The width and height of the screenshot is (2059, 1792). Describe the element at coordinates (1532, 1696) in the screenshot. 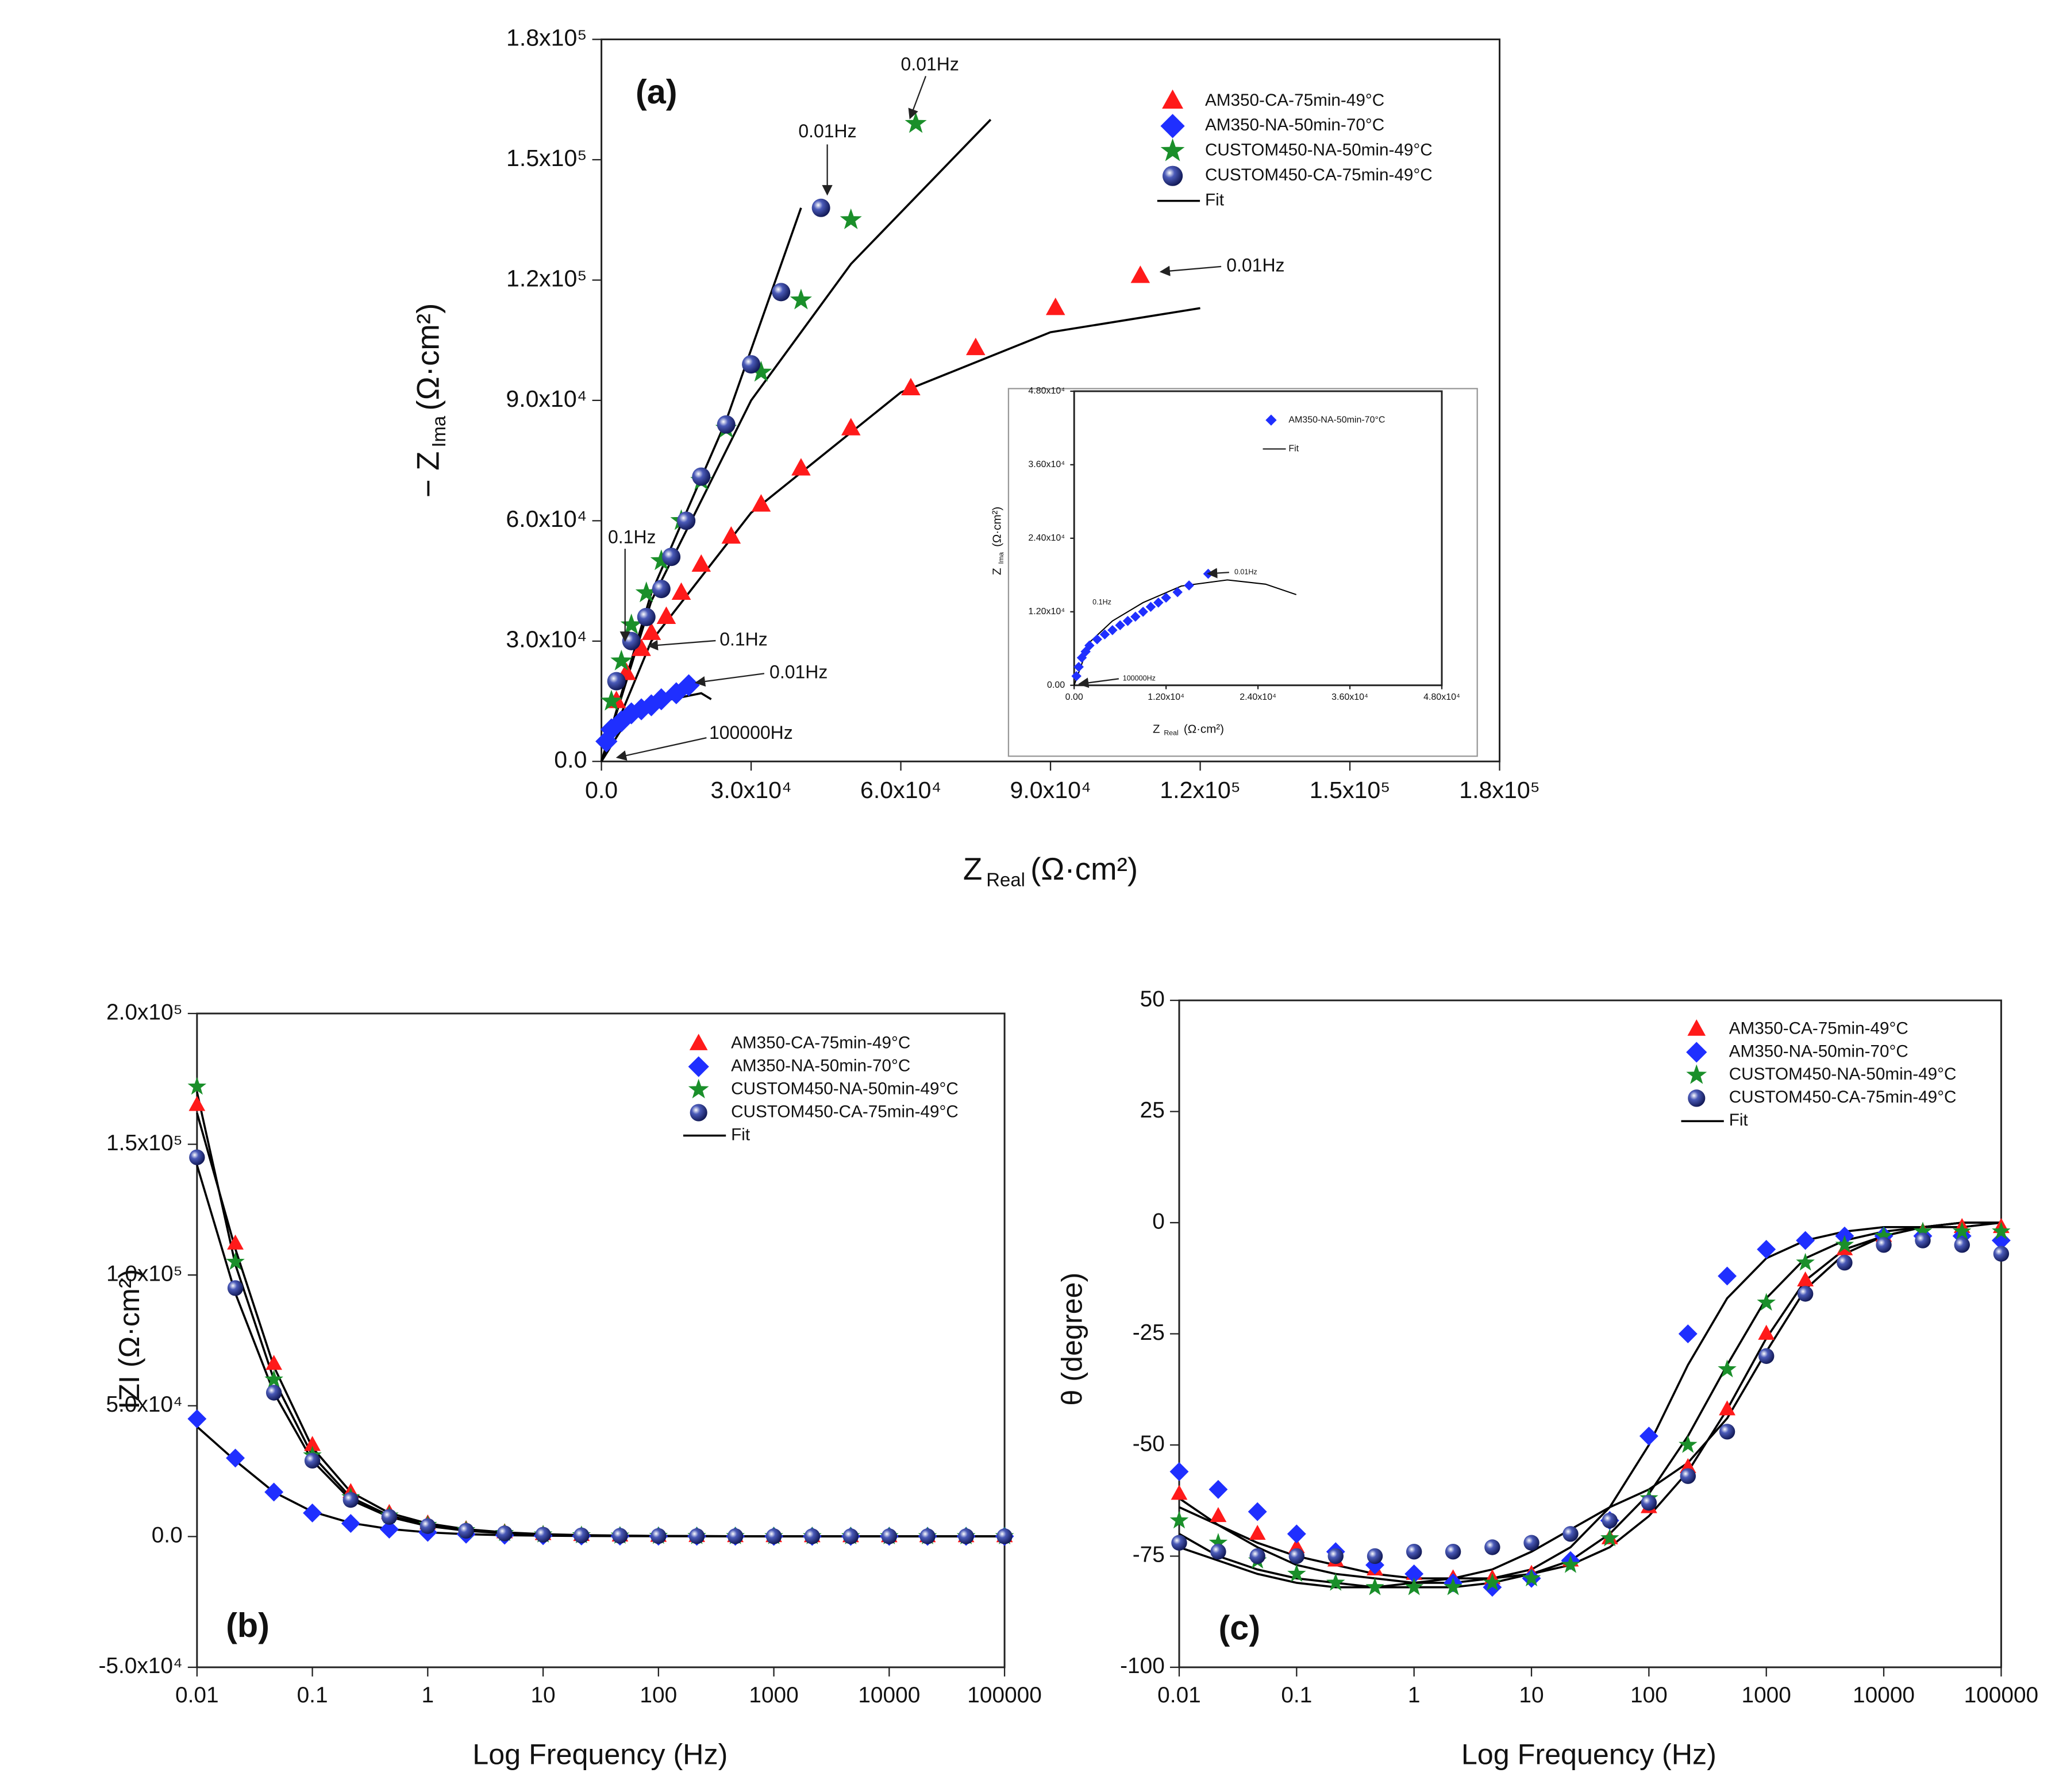

I see `x-tick-label: 10` at that location.